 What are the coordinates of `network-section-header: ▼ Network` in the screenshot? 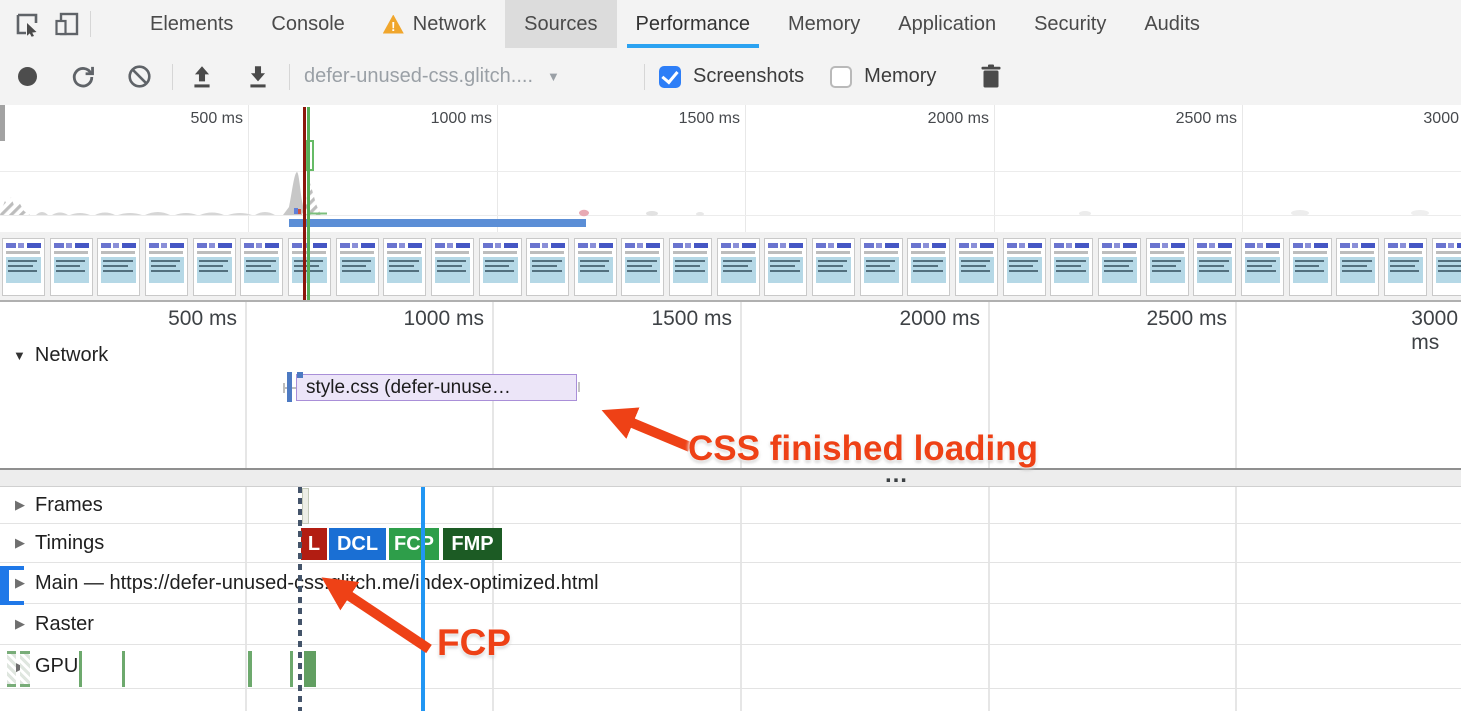 It's located at (60, 355).